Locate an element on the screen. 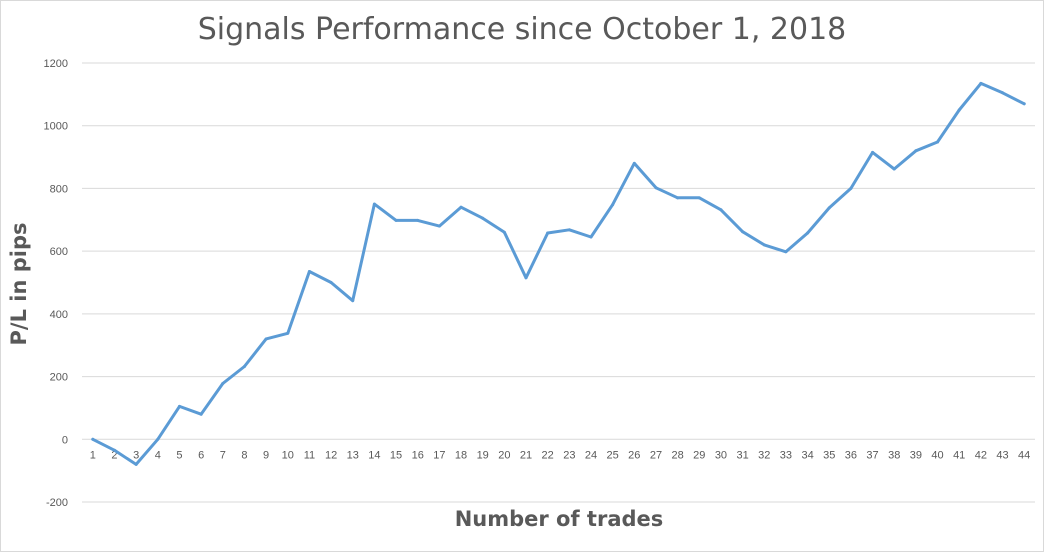  x-tick-label: 3 is located at coordinates (136, 455).